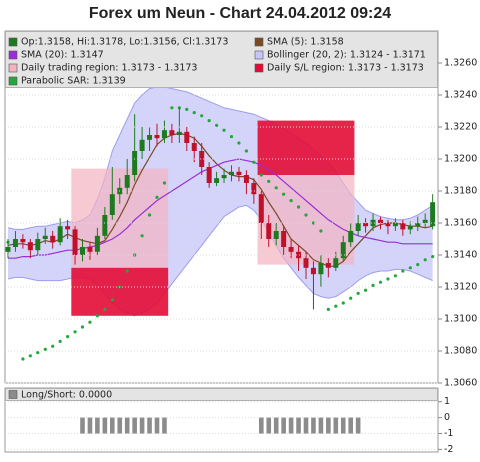  Describe the element at coordinates (447, 417) in the screenshot. I see `y-tick-label: 0` at that location.